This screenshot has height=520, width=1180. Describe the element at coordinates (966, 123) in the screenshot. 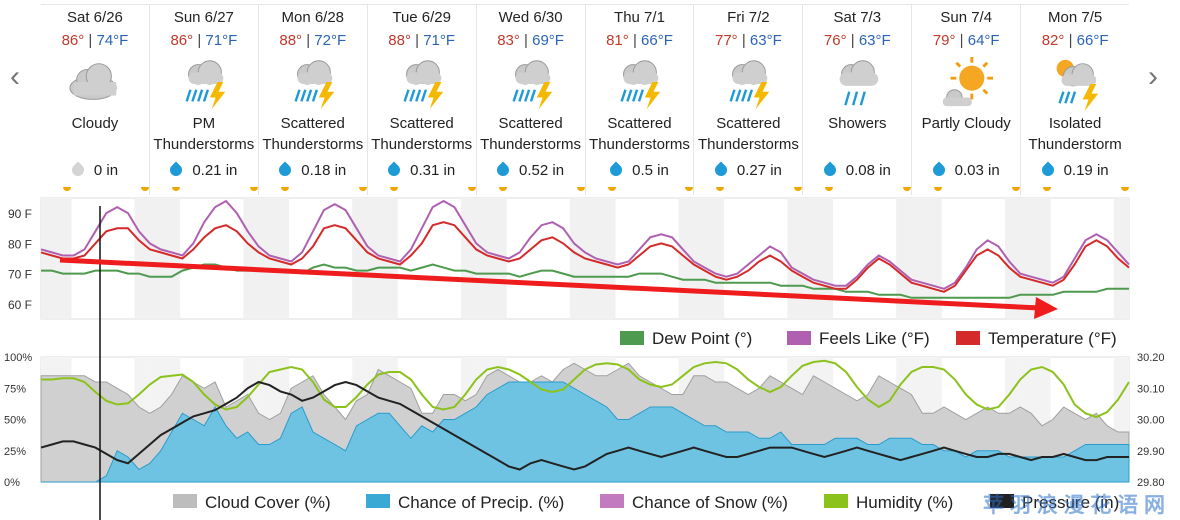

I see `condition-text: Partly Cloudy` at that location.